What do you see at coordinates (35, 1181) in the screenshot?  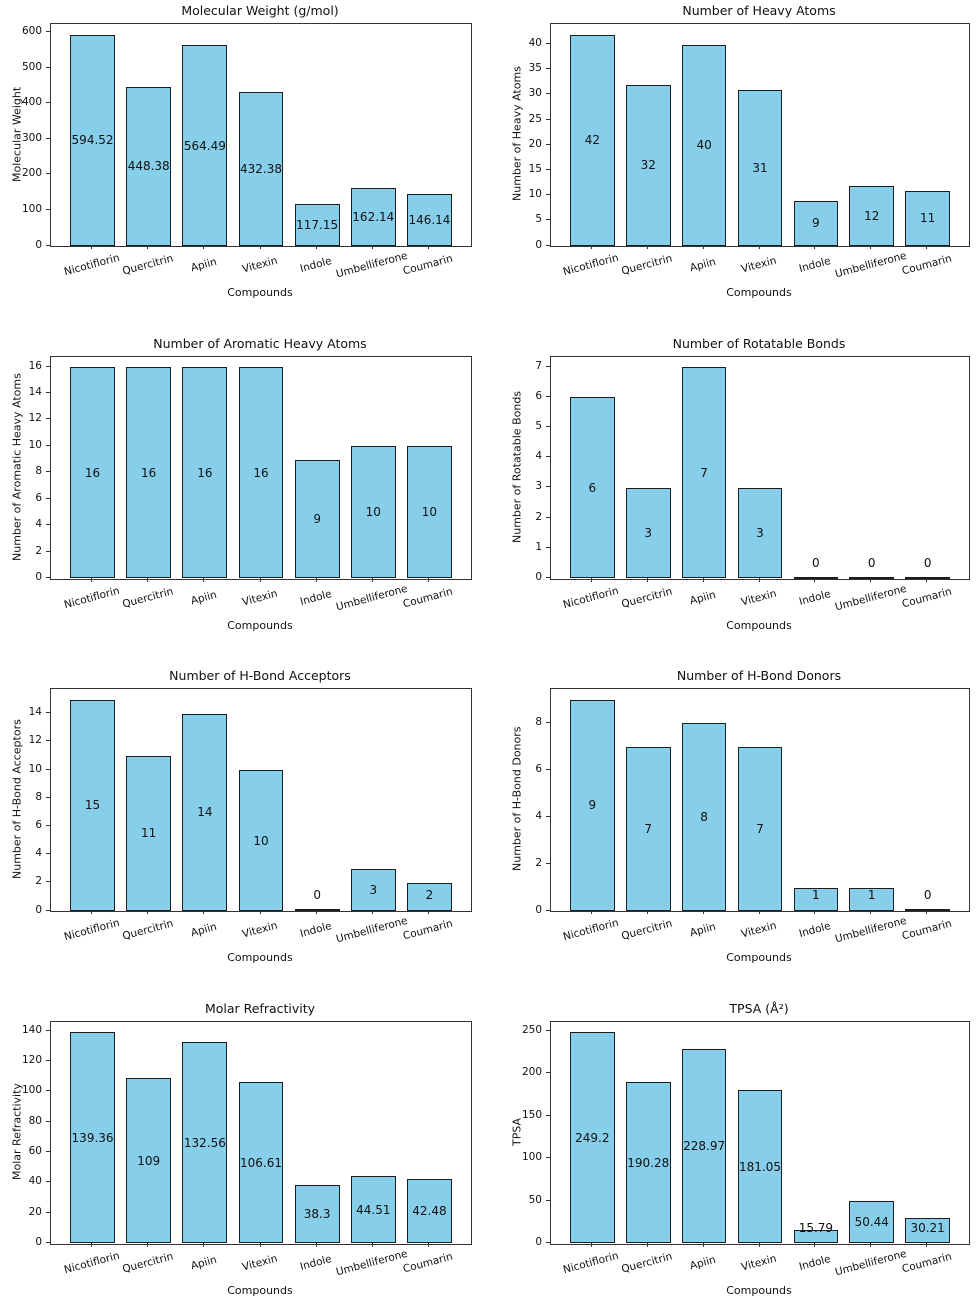 I see `y-tick-label: 40` at bounding box center [35, 1181].